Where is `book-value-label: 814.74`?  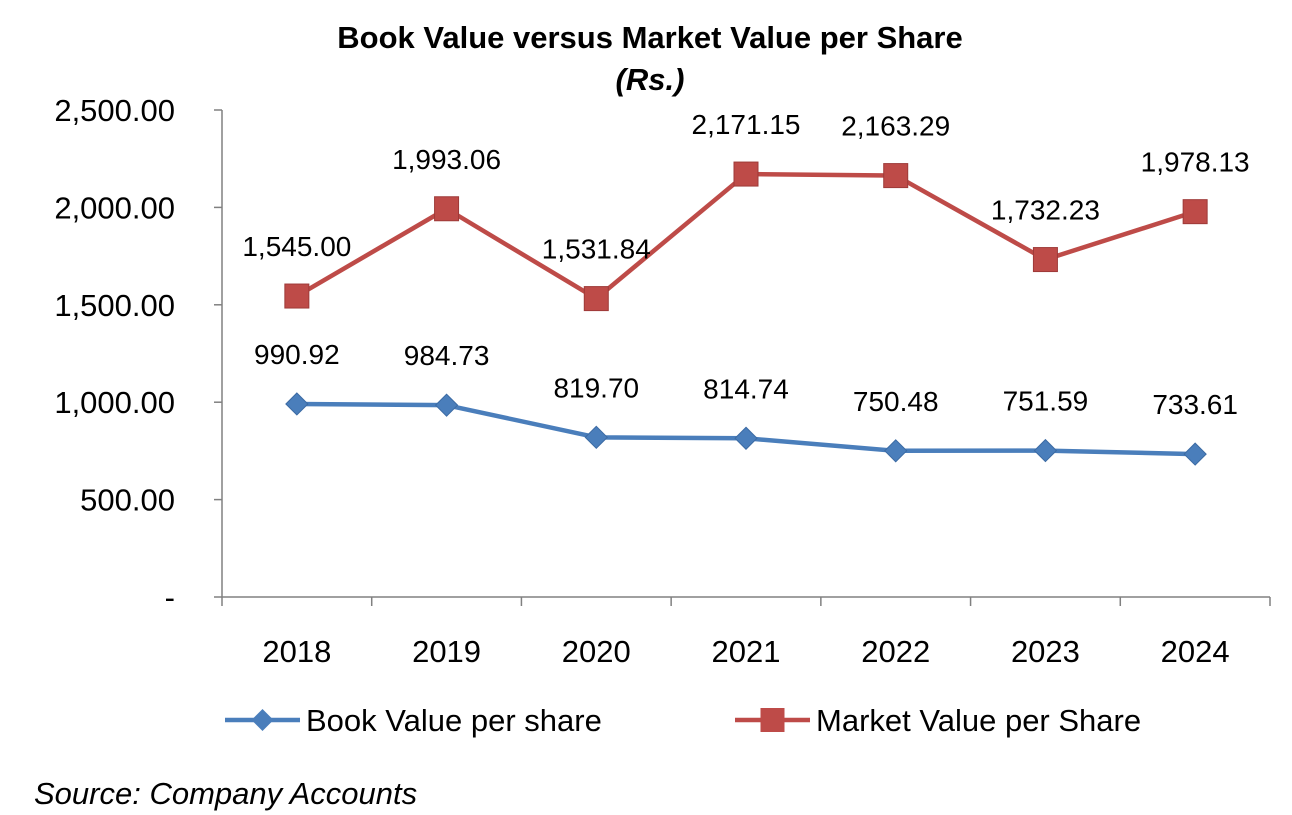
book-value-label: 814.74 is located at coordinates (746, 388).